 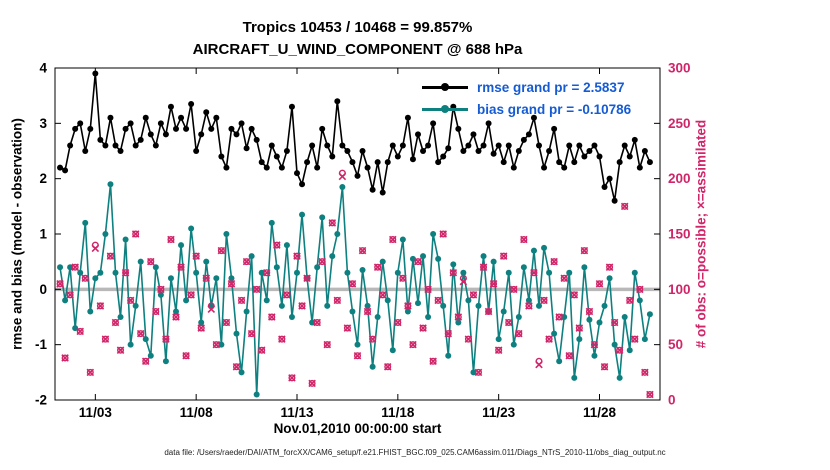 I want to click on svg-text: 11/08, so click(x=197, y=412).